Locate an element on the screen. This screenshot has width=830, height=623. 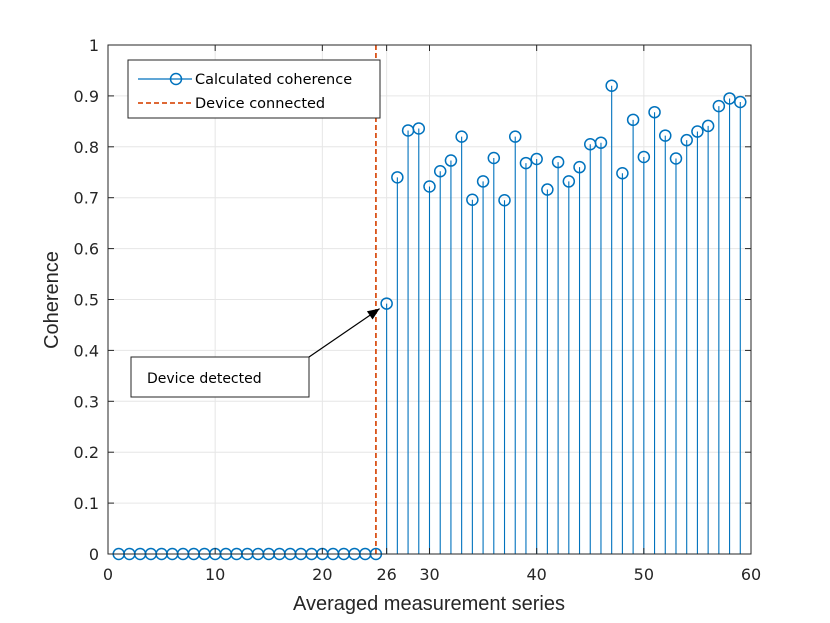
x-tick-label: 20 is located at coordinates (322, 574).